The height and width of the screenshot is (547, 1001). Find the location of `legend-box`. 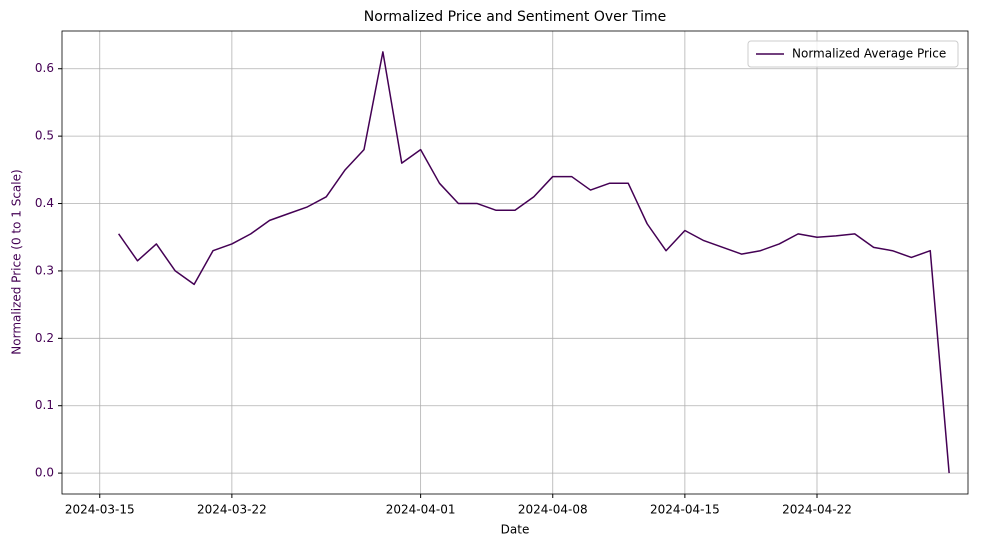

legend-box is located at coordinates (853, 54).